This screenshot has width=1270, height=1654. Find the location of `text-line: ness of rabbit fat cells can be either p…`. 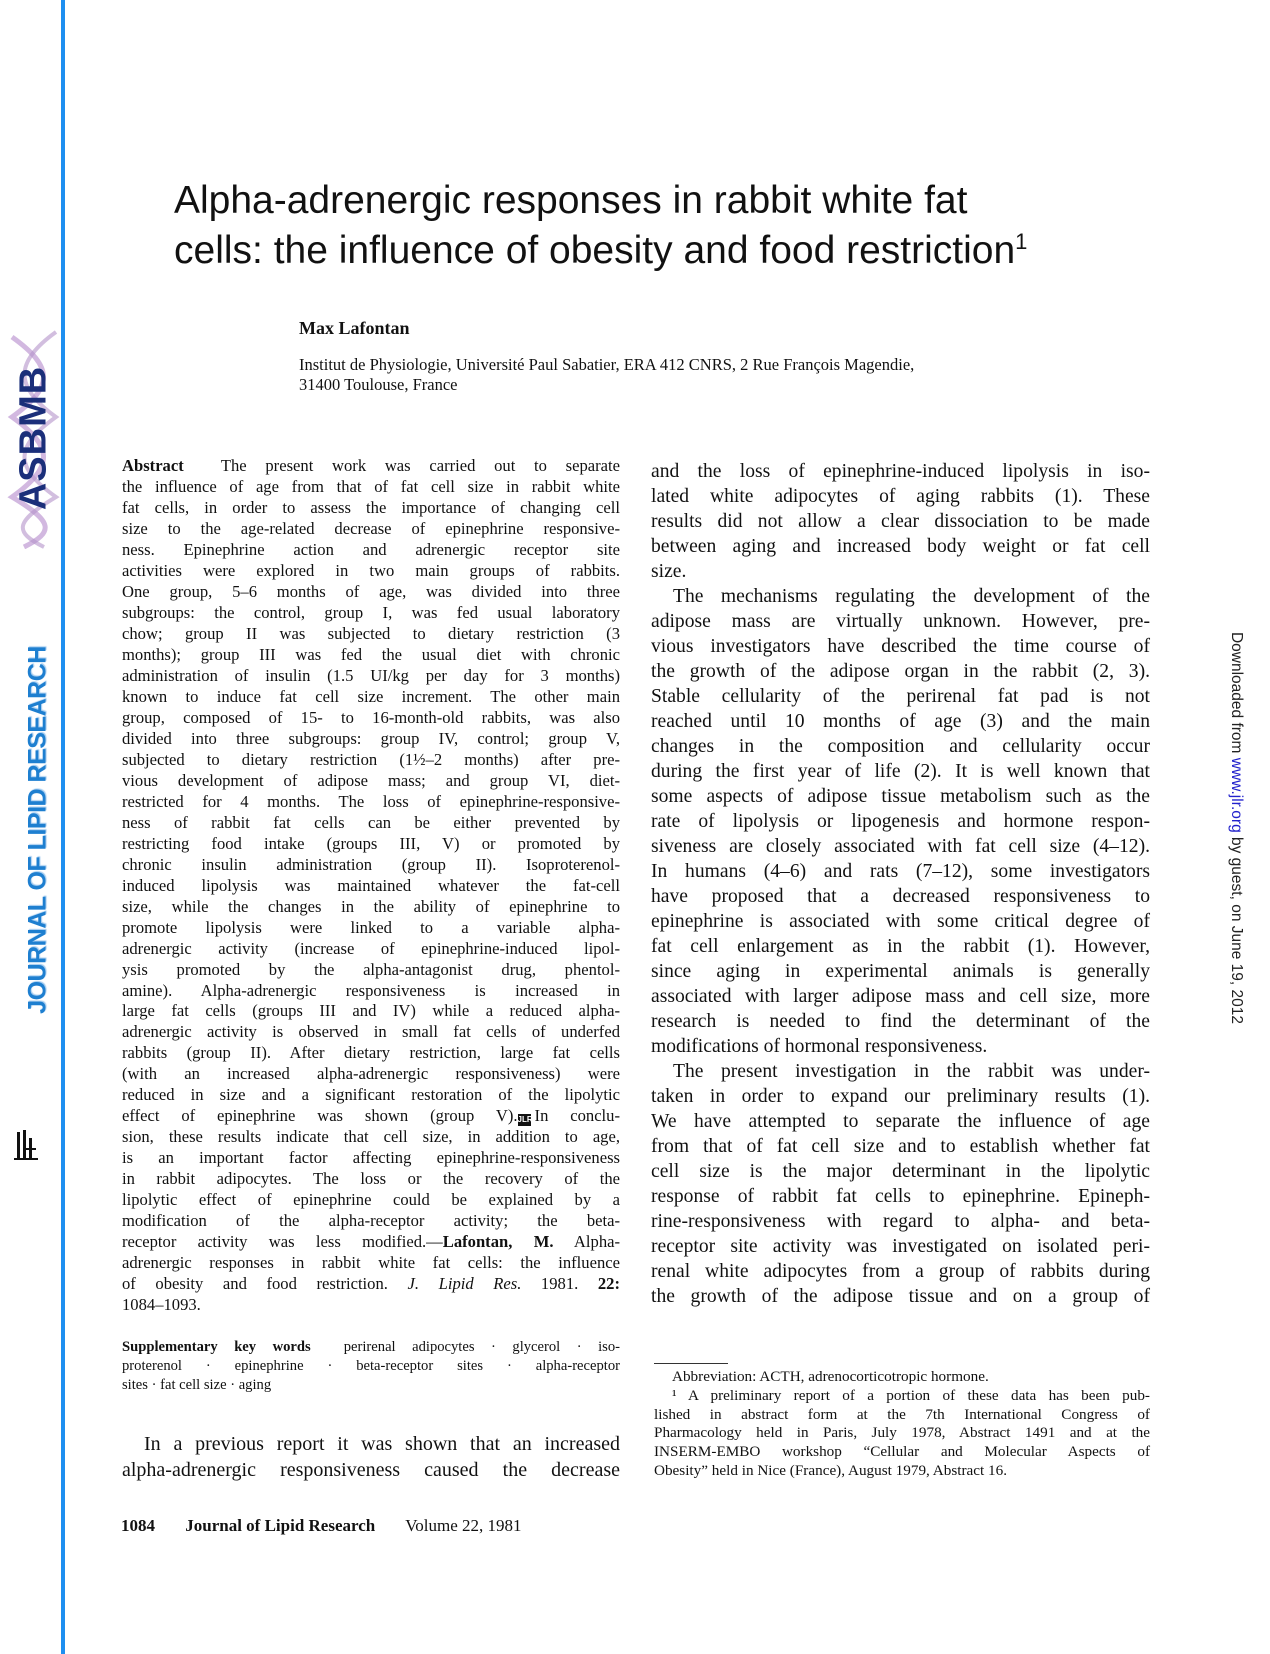

text-line: ness of rabbit fat cells can be either p… is located at coordinates (371, 822).